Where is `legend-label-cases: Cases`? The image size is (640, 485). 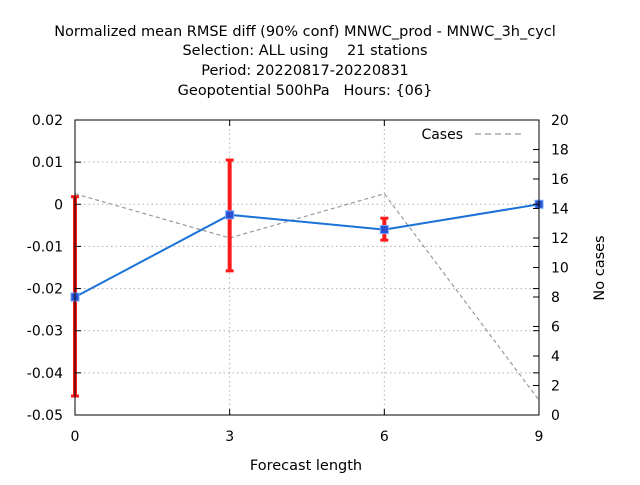 legend-label-cases: Cases is located at coordinates (442, 135).